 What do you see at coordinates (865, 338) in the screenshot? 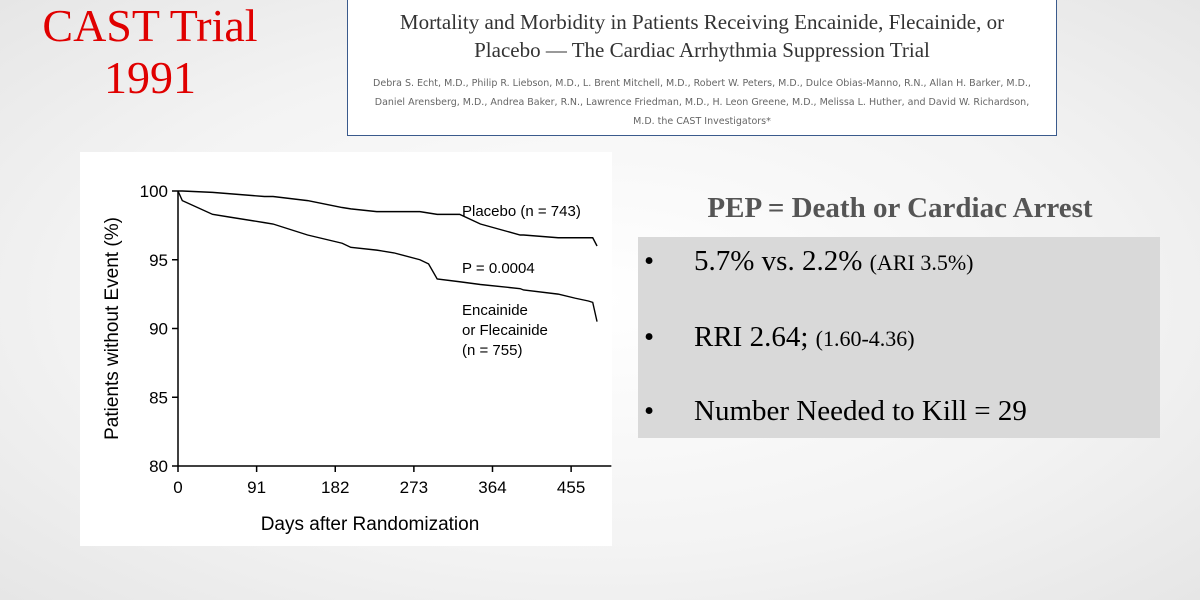
I see `bullet-note: (1.60-4.36)` at bounding box center [865, 338].